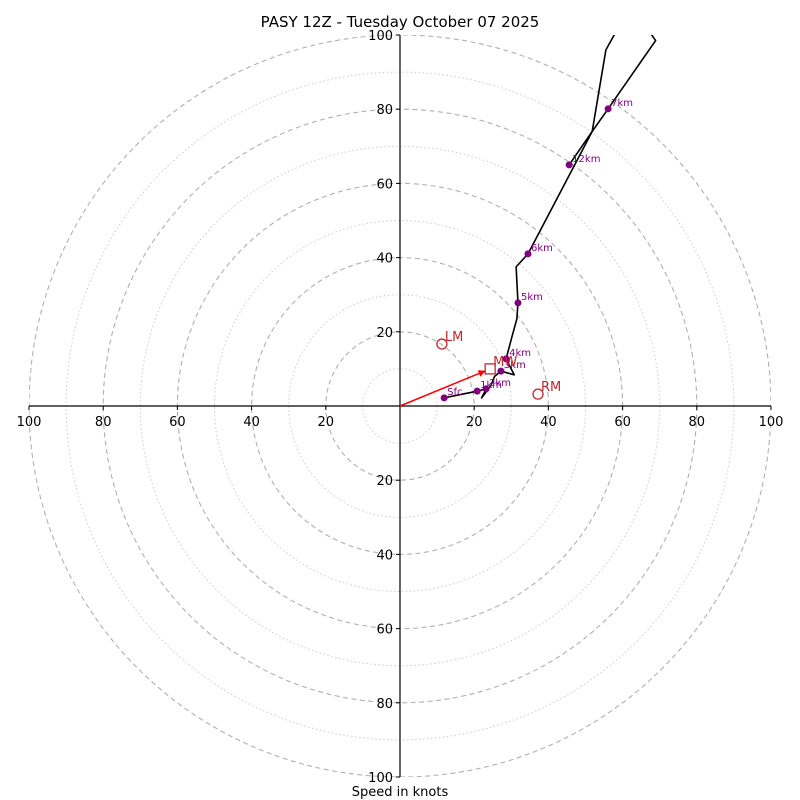  What do you see at coordinates (532, 297) in the screenshot?
I see `height-label-5km: 5km` at bounding box center [532, 297].